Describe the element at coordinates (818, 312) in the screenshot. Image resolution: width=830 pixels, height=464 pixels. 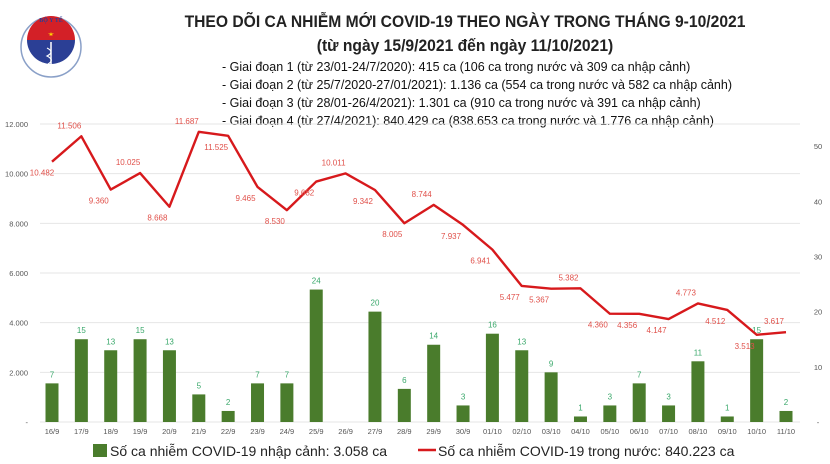
I see `right-axis-tick: 20` at that location.